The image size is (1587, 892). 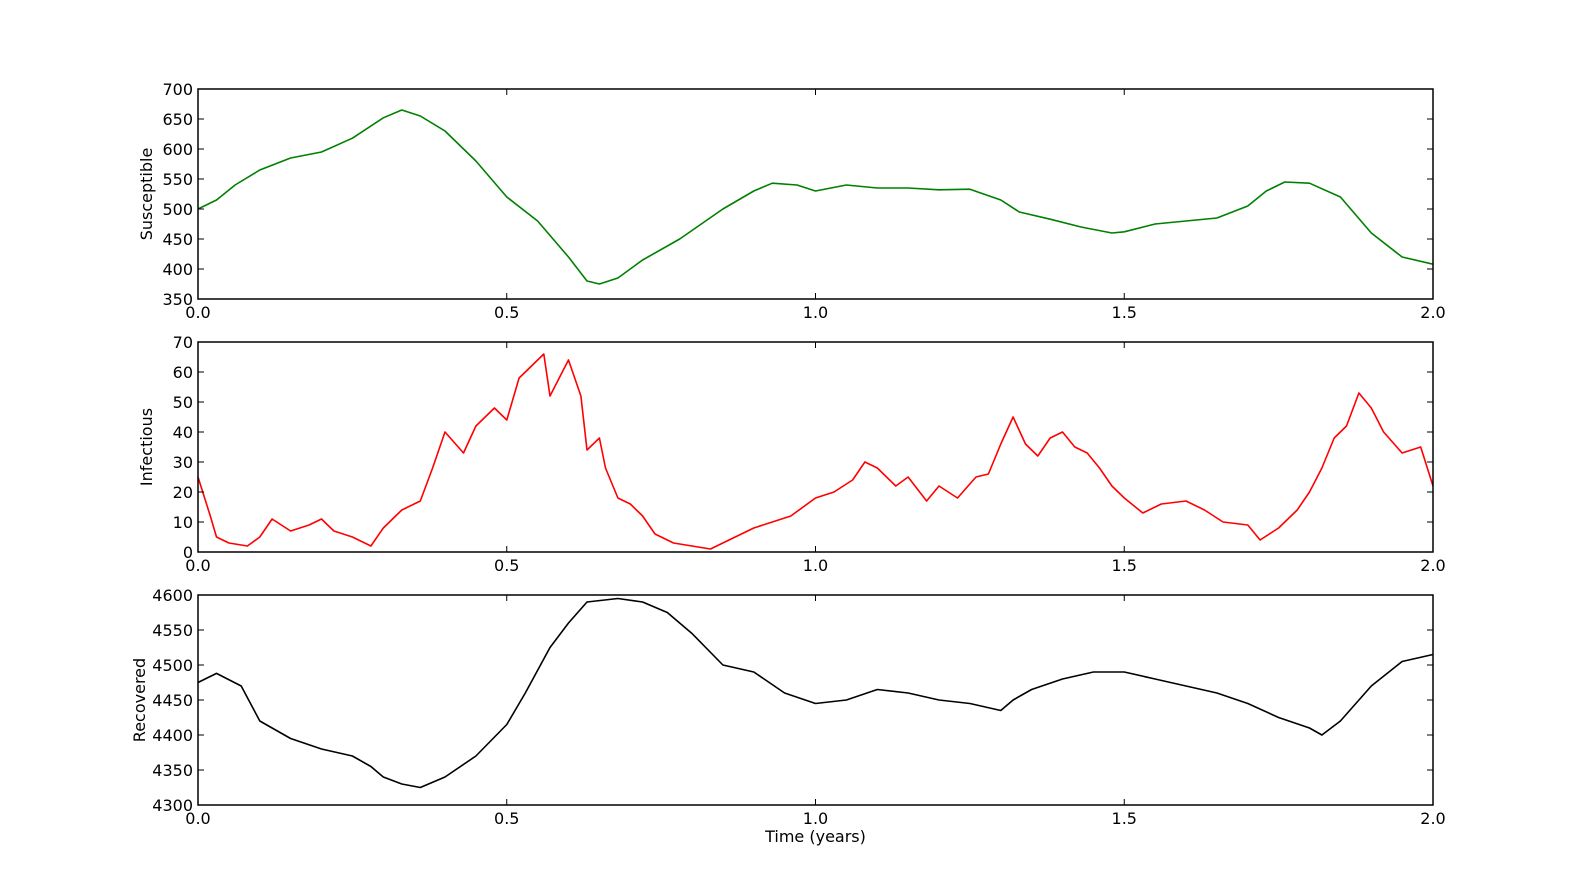 What do you see at coordinates (183, 342) in the screenshot?
I see `y-tick-label: 70` at bounding box center [183, 342].